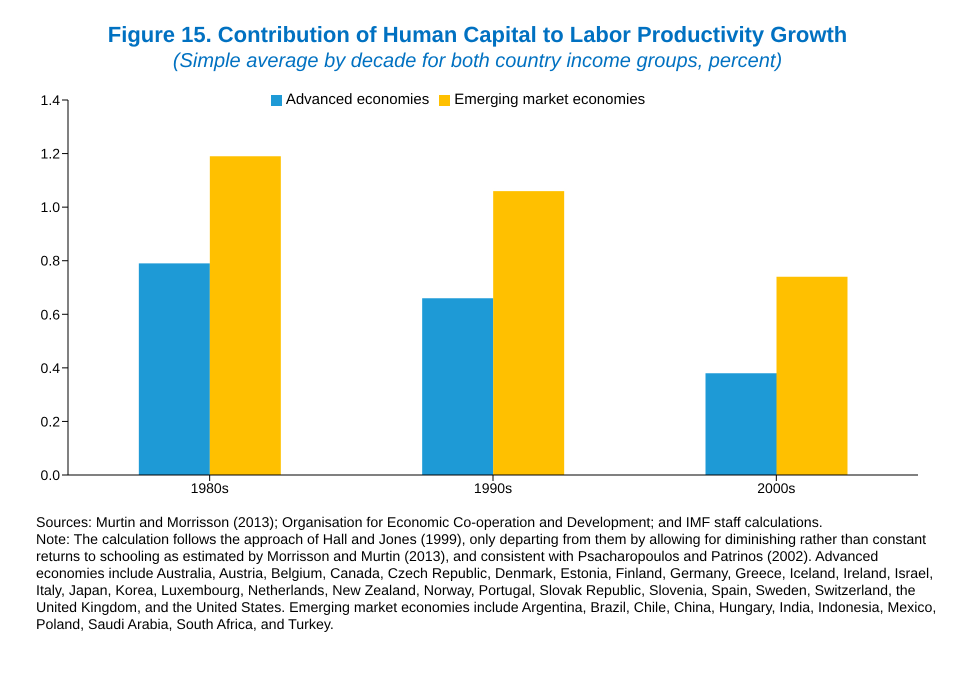 This screenshot has height=696, width=955. What do you see at coordinates (358, 99) in the screenshot?
I see `legend-label: Advanced economies` at bounding box center [358, 99].